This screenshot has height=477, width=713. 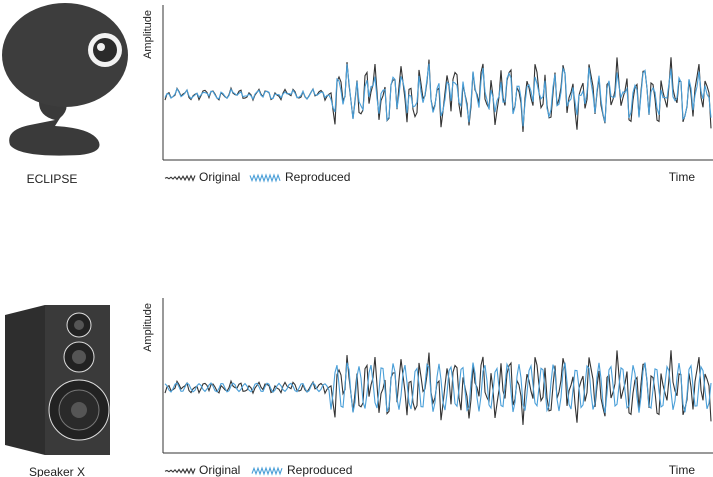 I want to click on eclipse-speaker-icon, so click(x=65, y=79).